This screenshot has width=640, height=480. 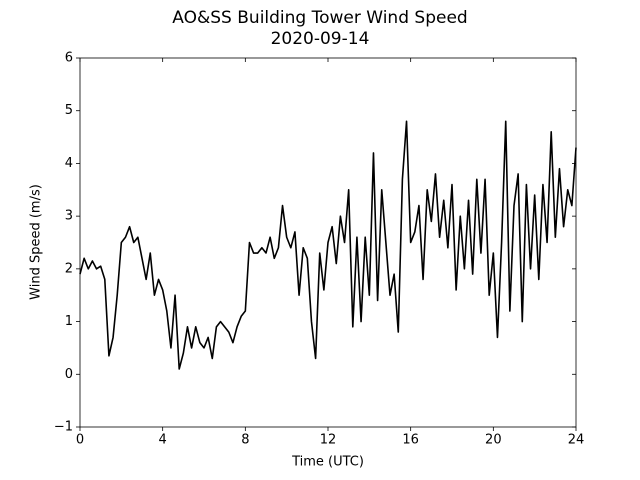 I want to click on x-tick-label: 20, so click(x=493, y=440).